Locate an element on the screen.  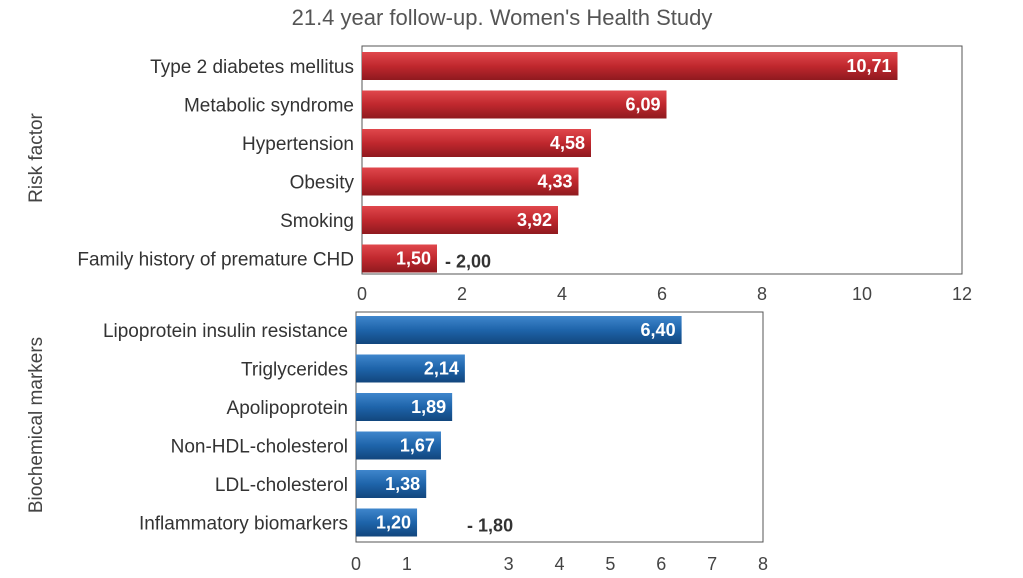
marker-y-axis-label: Biochemical markers is located at coordinates (36, 425).